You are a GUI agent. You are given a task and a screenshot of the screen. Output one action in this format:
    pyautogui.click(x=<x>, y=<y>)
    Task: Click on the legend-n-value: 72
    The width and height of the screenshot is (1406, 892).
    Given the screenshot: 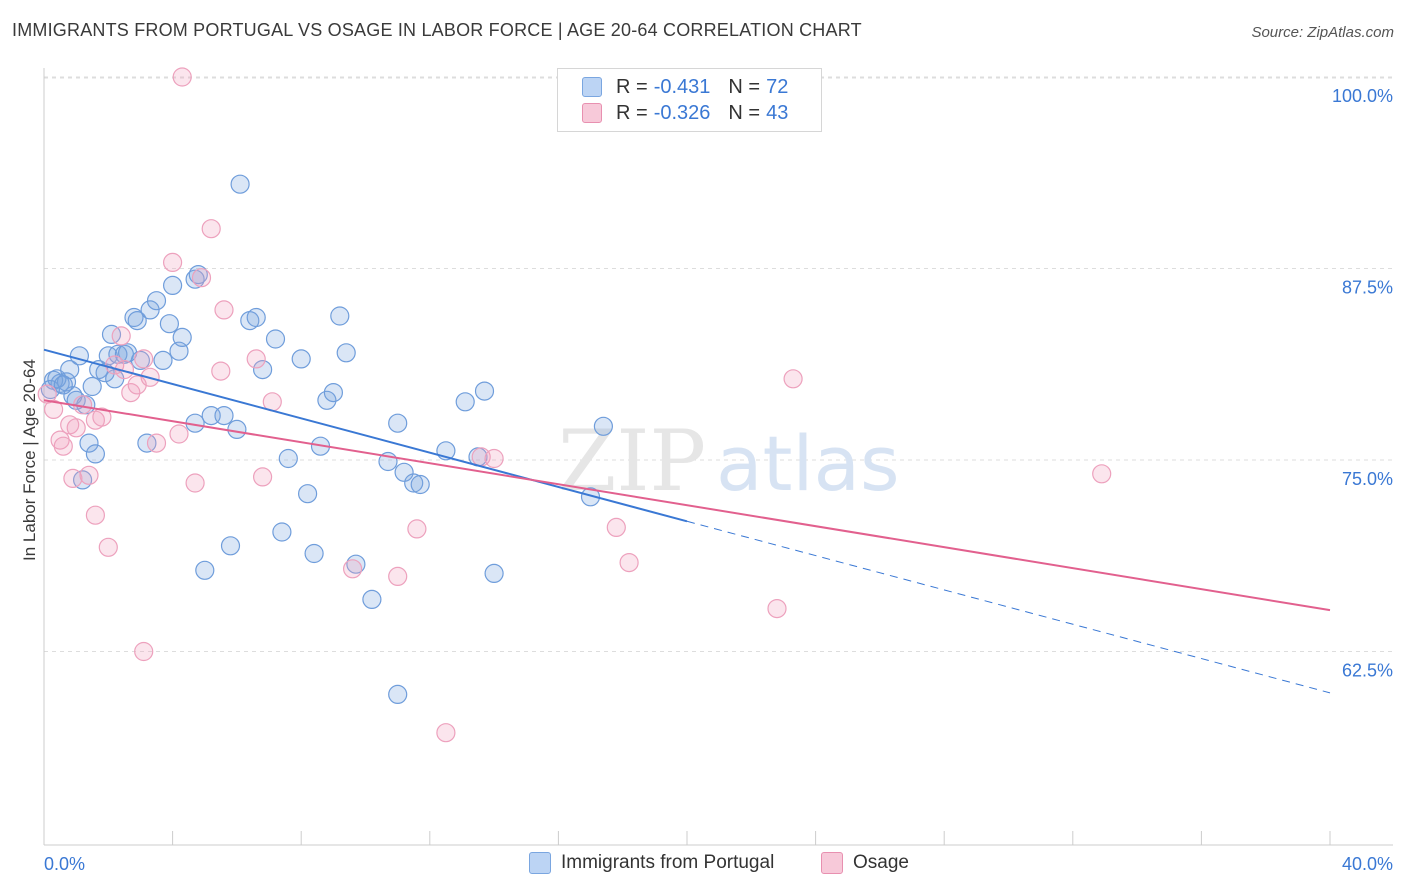 What is the action you would take?
    pyautogui.click(x=777, y=86)
    